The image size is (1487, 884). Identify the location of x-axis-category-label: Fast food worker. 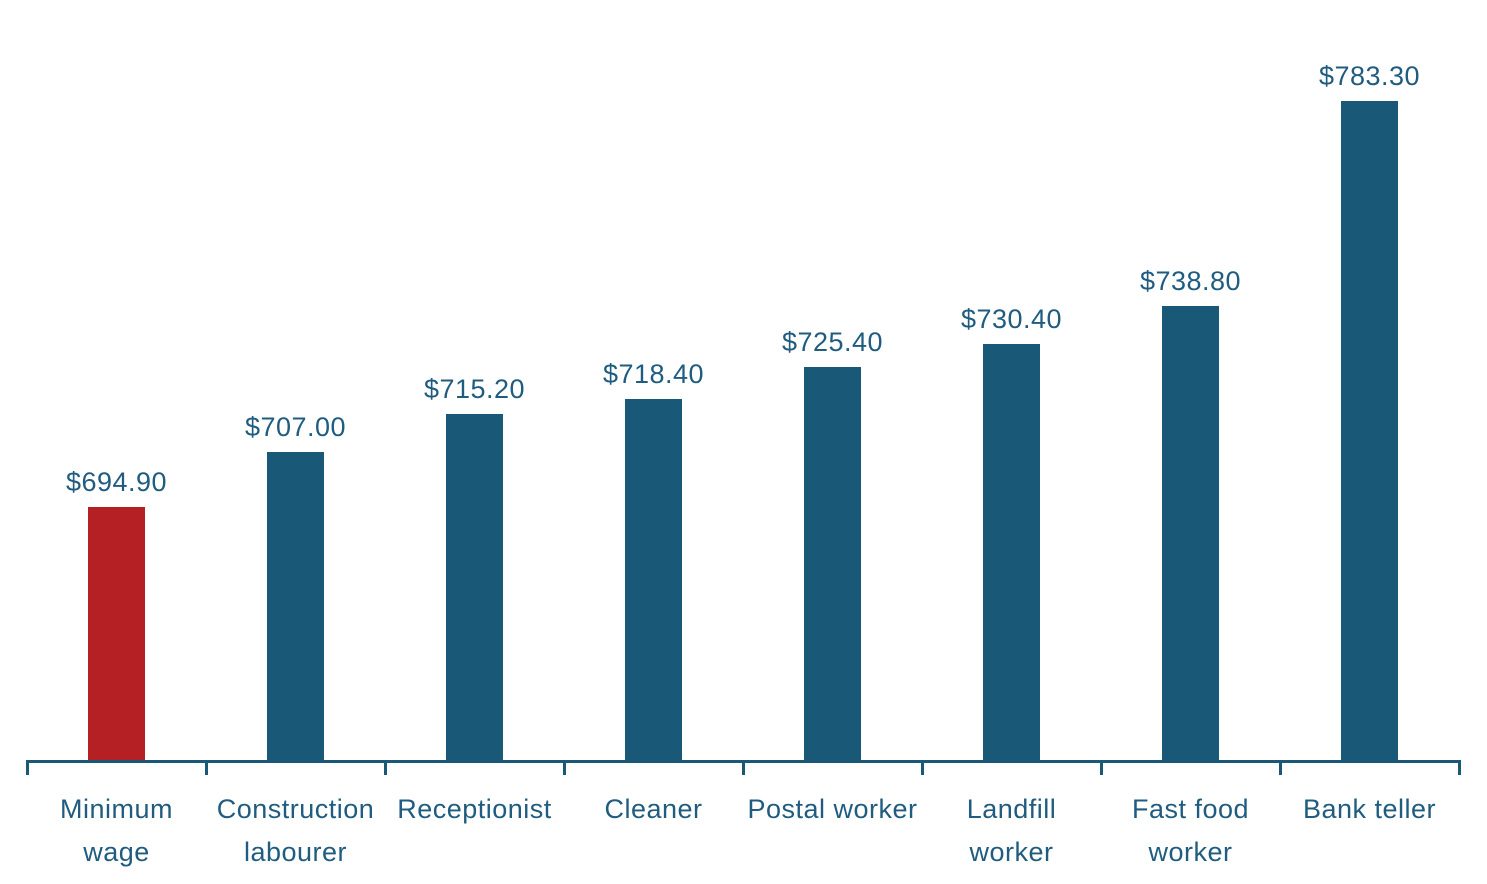
(1190, 830).